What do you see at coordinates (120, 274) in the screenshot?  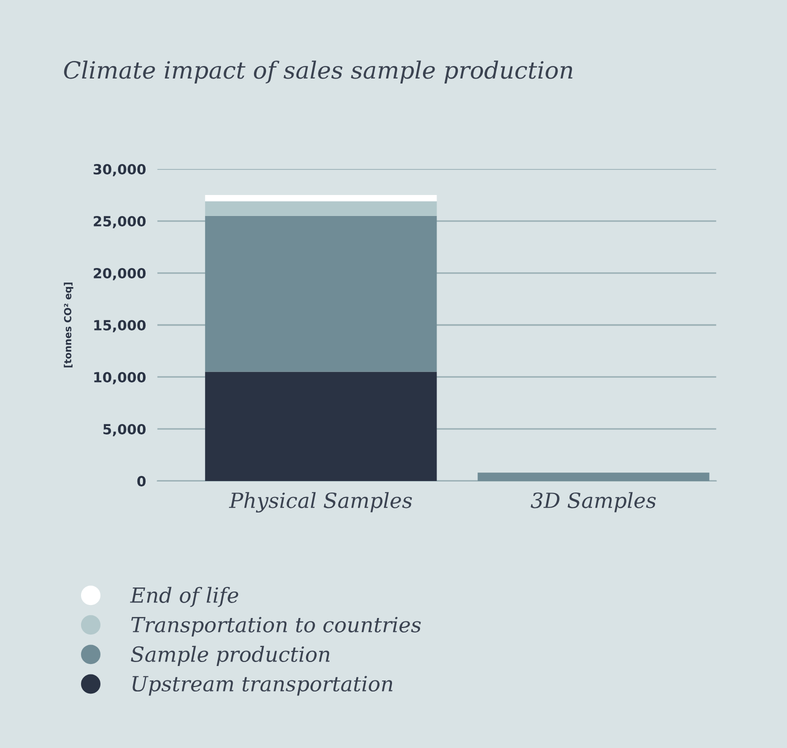 I see `y-tick-label: 20,000` at bounding box center [120, 274].